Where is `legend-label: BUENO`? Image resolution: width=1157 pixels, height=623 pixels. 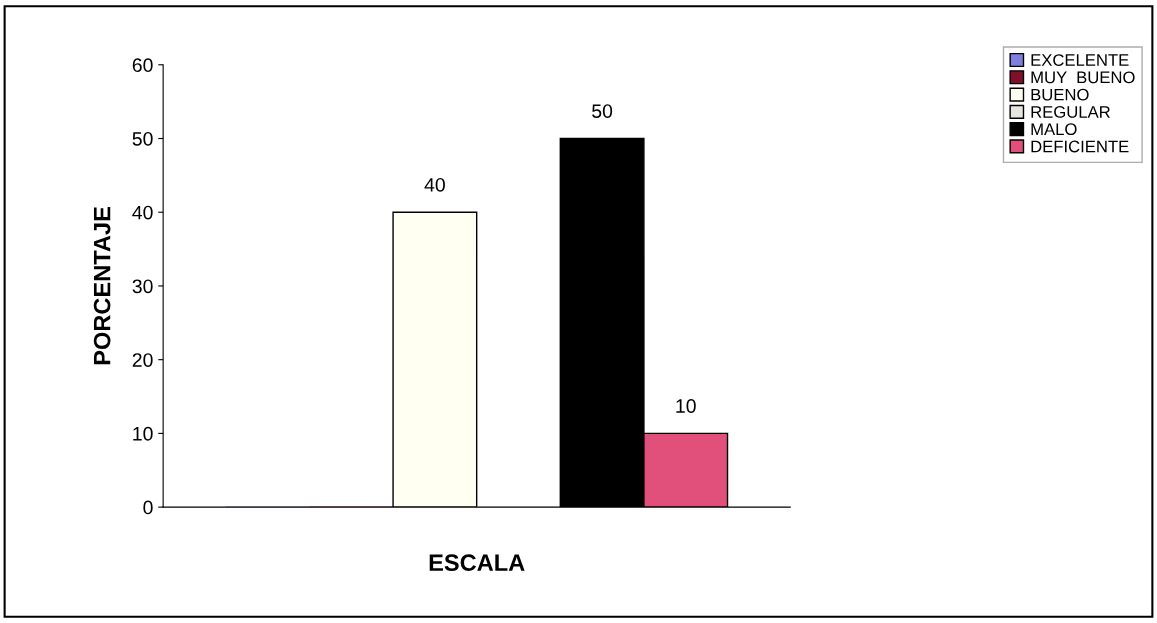
legend-label: BUENO is located at coordinates (1060, 94).